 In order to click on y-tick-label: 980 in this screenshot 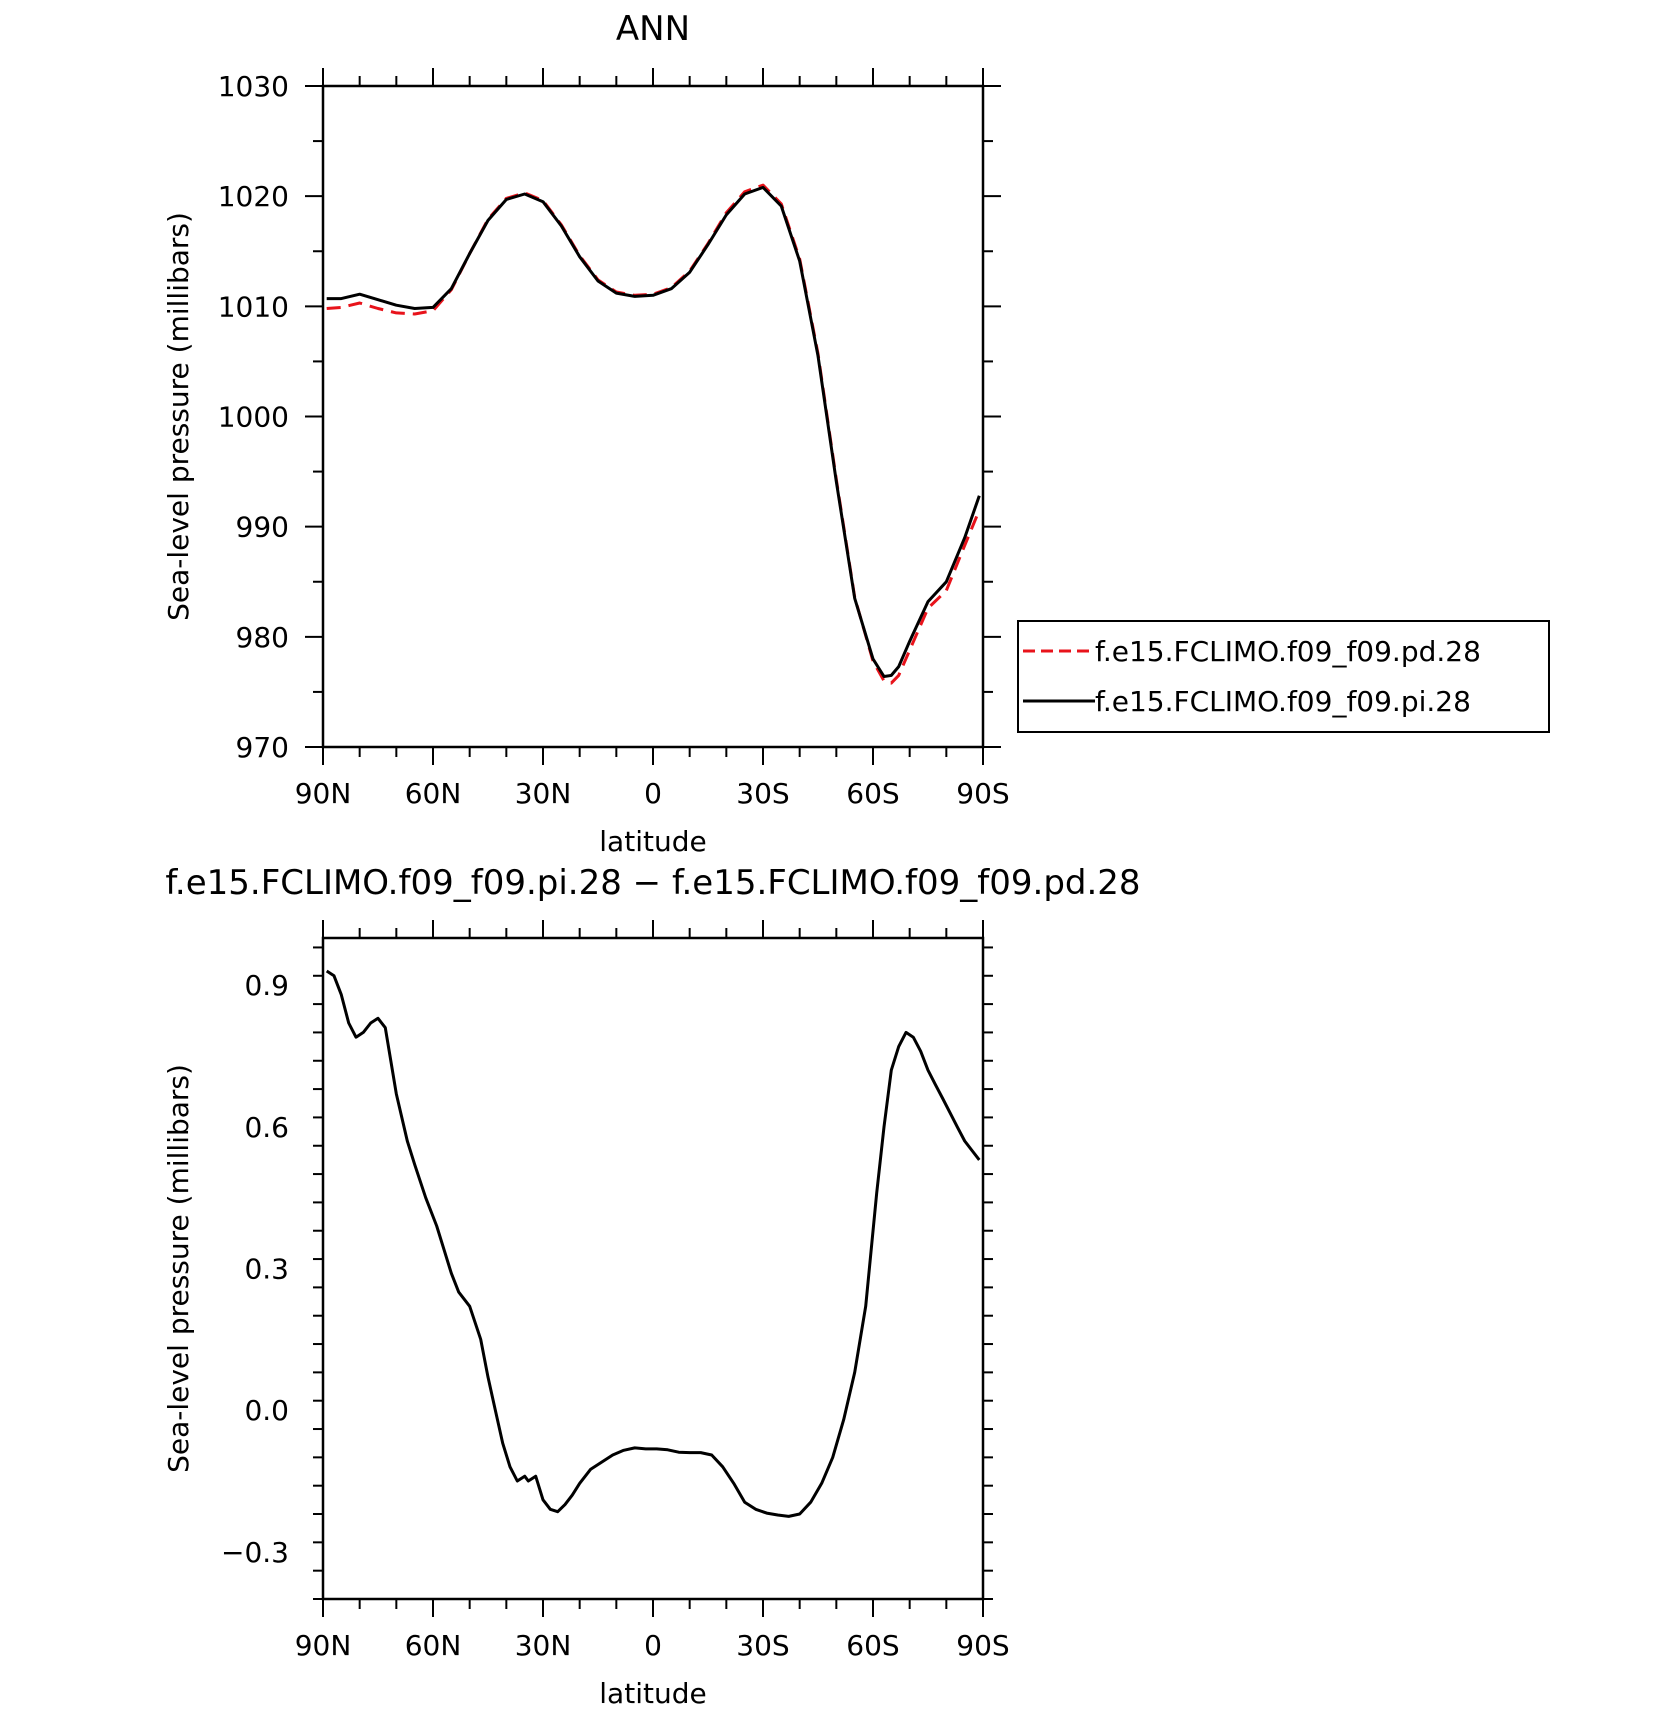, I will do `click(262, 637)`.